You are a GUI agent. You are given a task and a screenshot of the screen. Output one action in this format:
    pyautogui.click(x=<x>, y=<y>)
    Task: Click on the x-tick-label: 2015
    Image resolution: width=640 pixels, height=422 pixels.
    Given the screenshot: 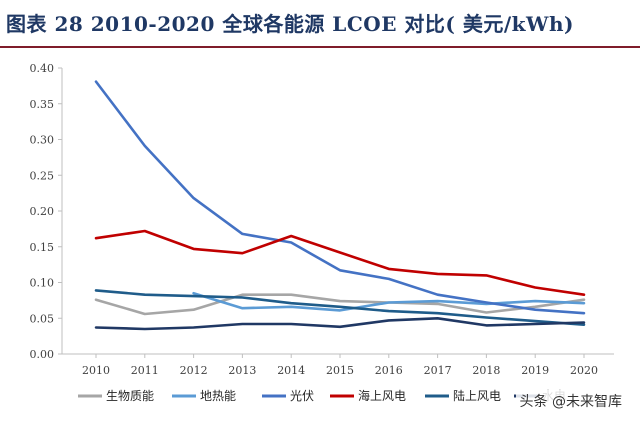 What is the action you would take?
    pyautogui.click(x=340, y=370)
    